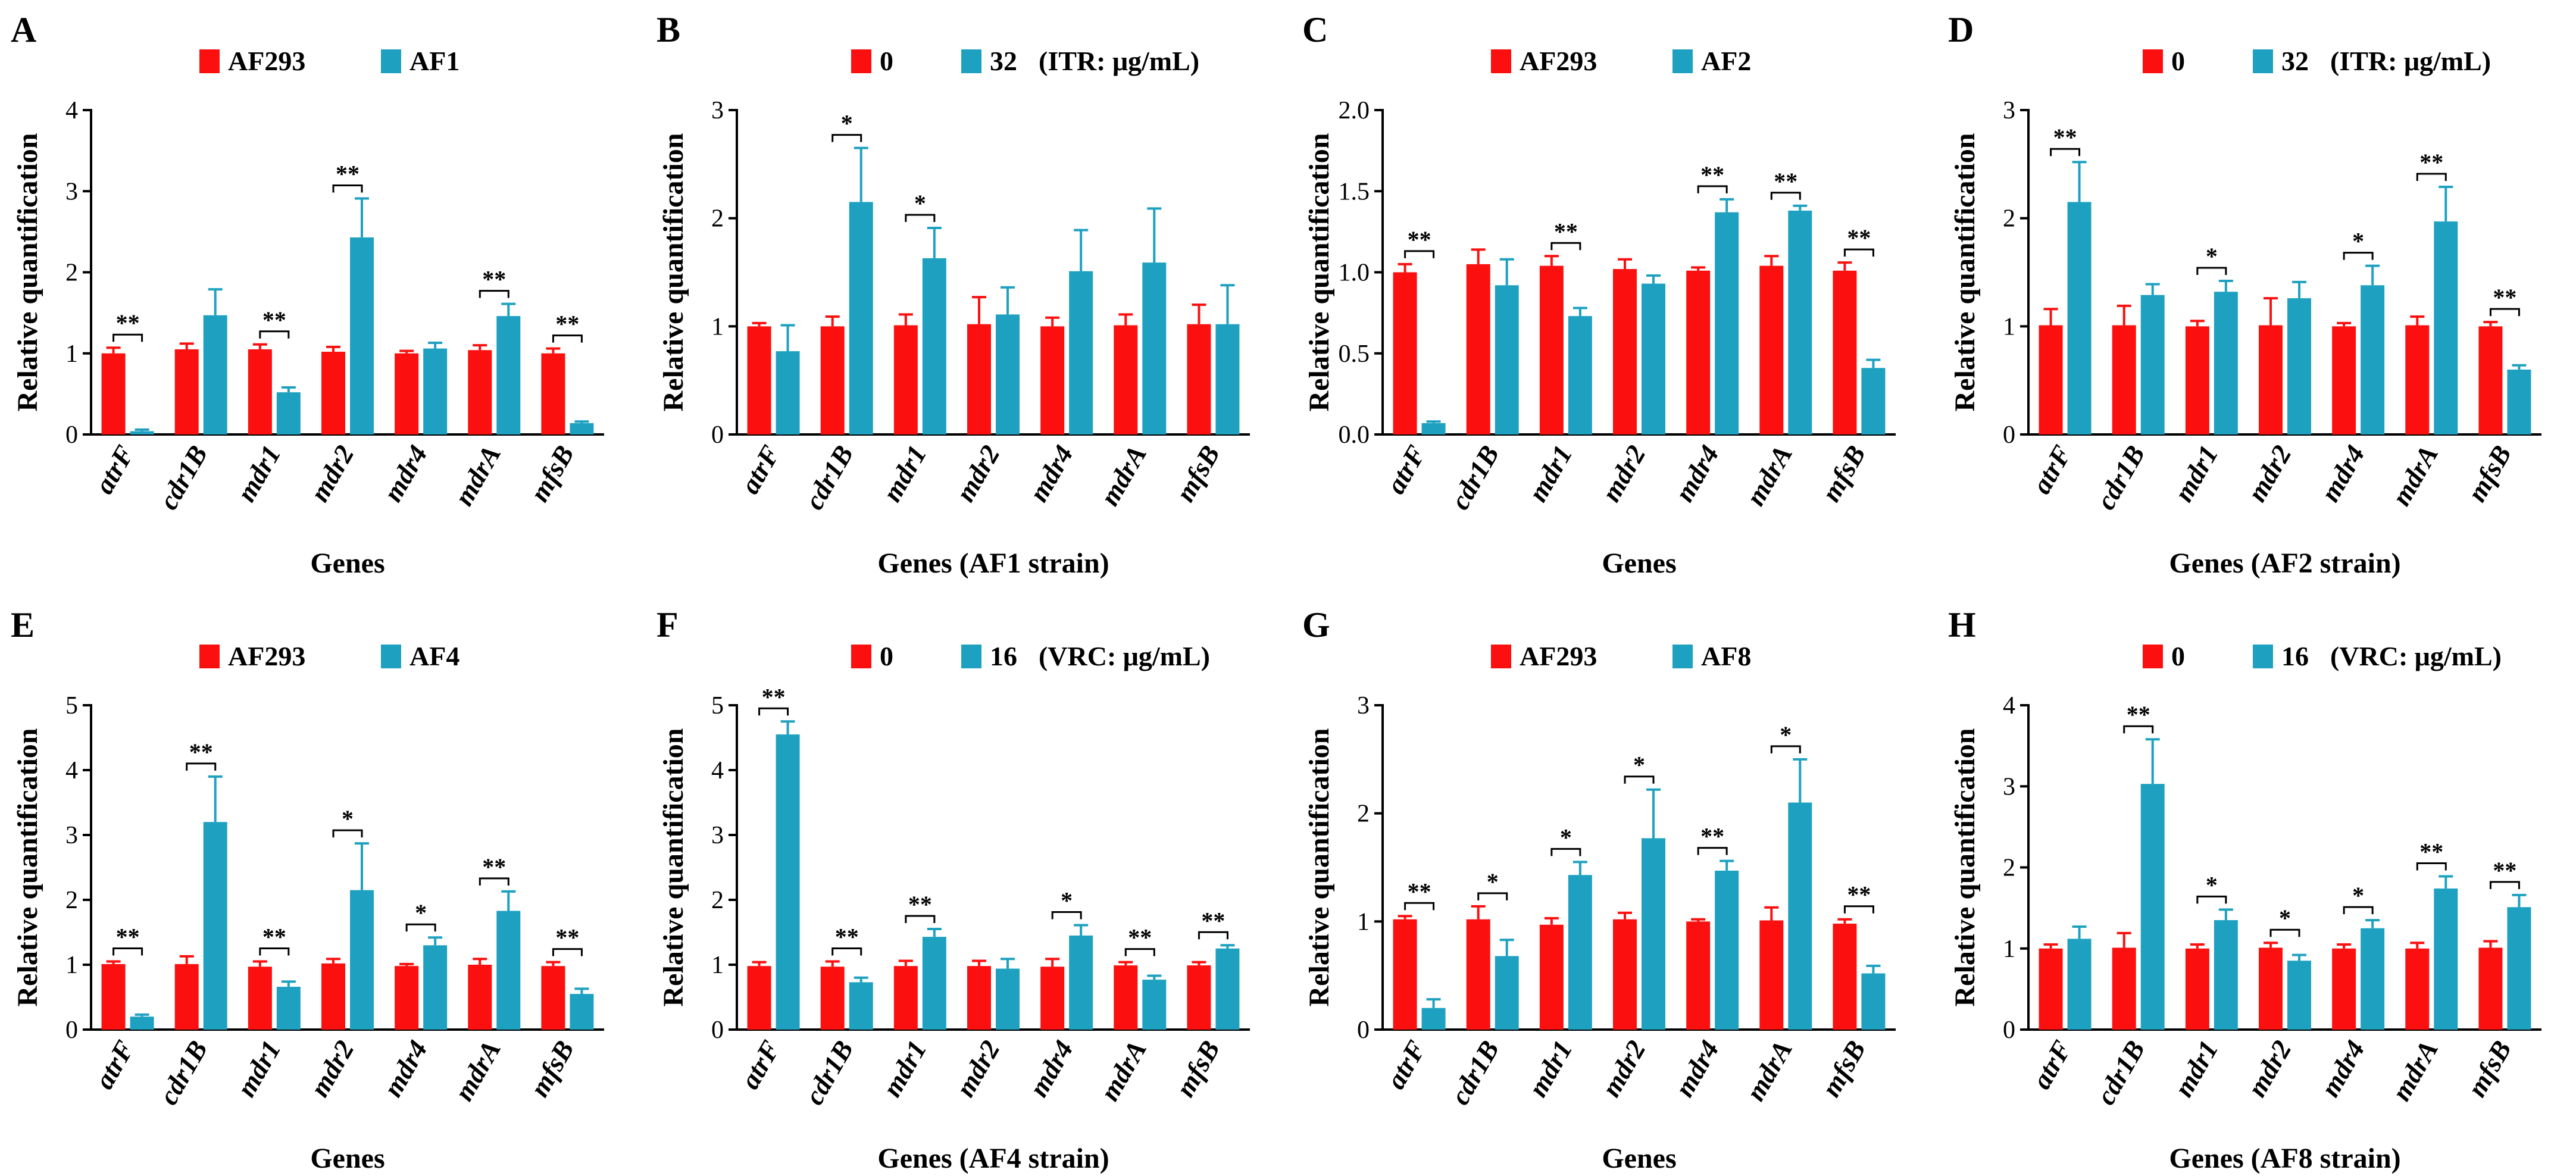 Image resolution: width=2576 pixels, height=1176 pixels. Describe the element at coordinates (142, 1023) in the screenshot. I see `bar-AF4-atrF` at that location.